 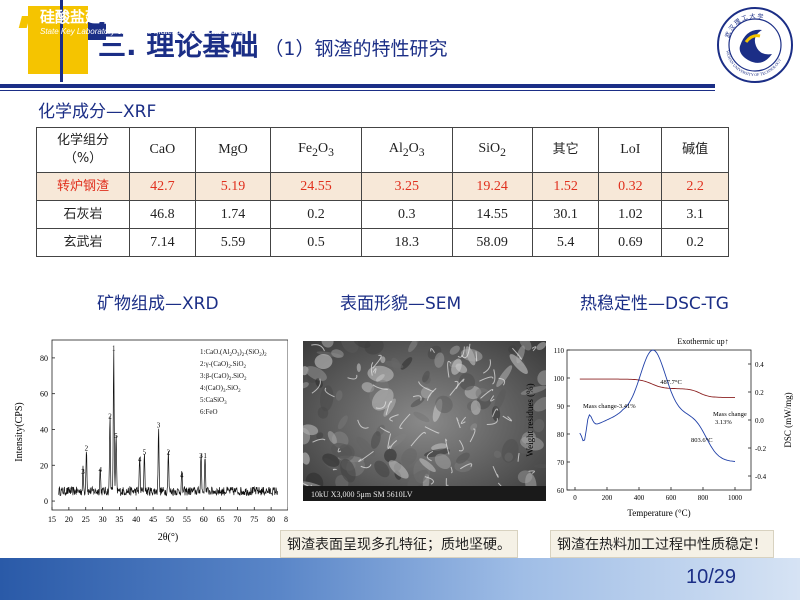 What do you see at coordinates (759, 393) in the screenshot?
I see `dsc-ytick-right-label: 0.2` at bounding box center [759, 393].